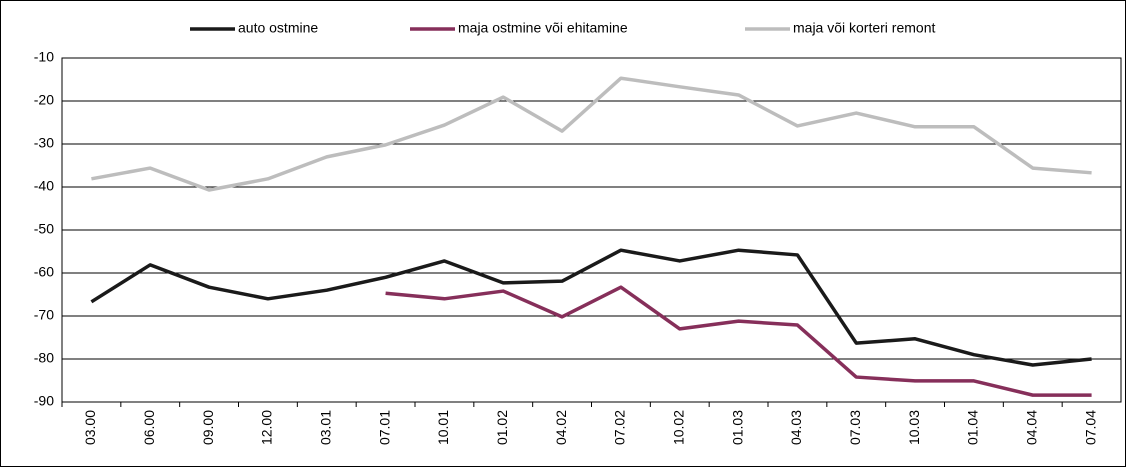 The height and width of the screenshot is (467, 1126). What do you see at coordinates (44, 186) in the screenshot?
I see `y-tick-label: -40` at bounding box center [44, 186].